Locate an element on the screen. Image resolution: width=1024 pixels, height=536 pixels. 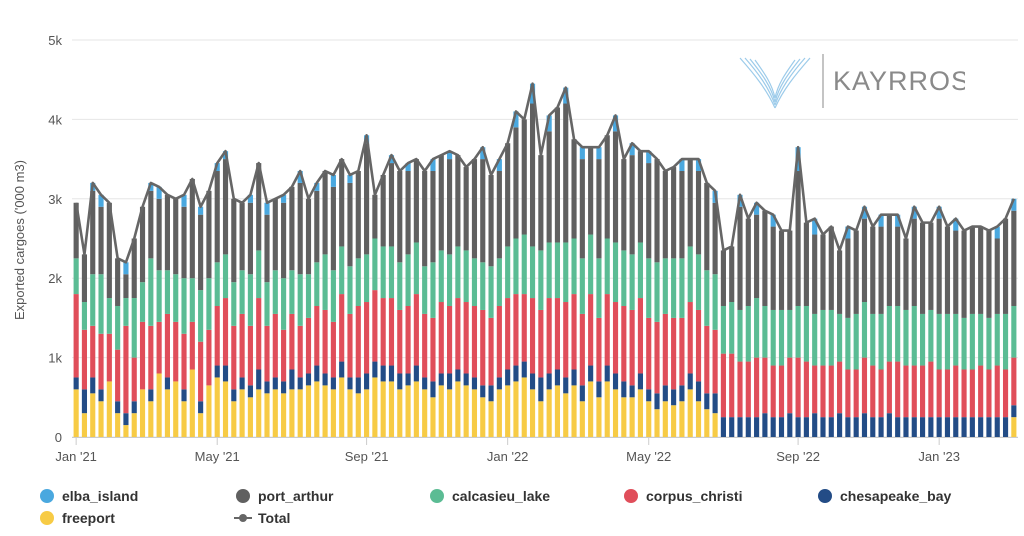
legend-item-corpus-christi: corpus_christi is located at coordinates (683, 496).